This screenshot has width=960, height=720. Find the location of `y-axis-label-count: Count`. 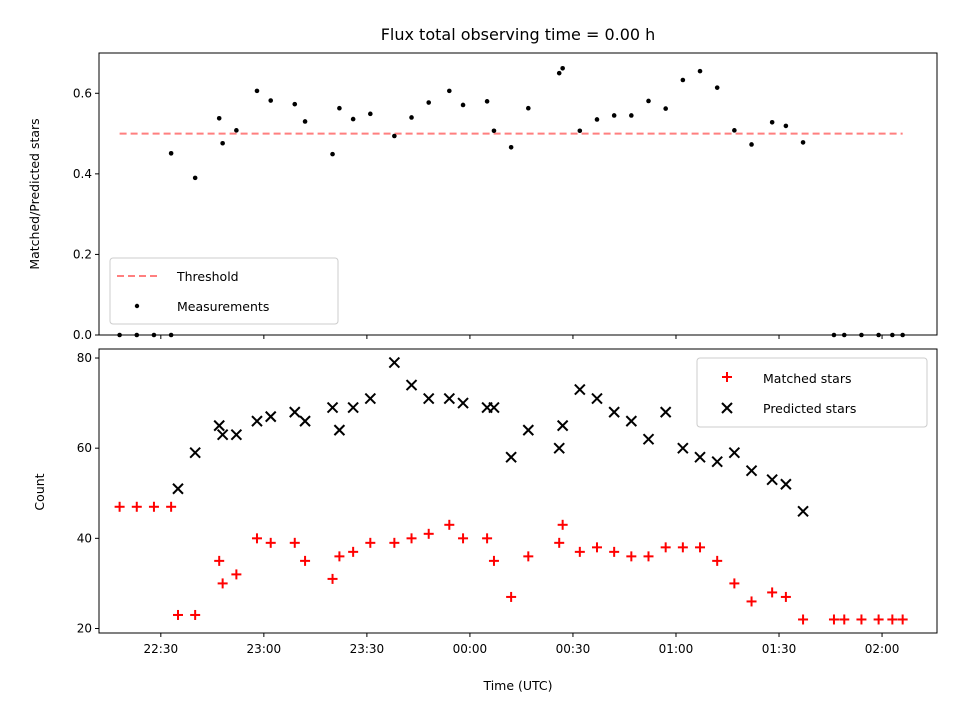

y-axis-label-count: Count is located at coordinates (39, 491).